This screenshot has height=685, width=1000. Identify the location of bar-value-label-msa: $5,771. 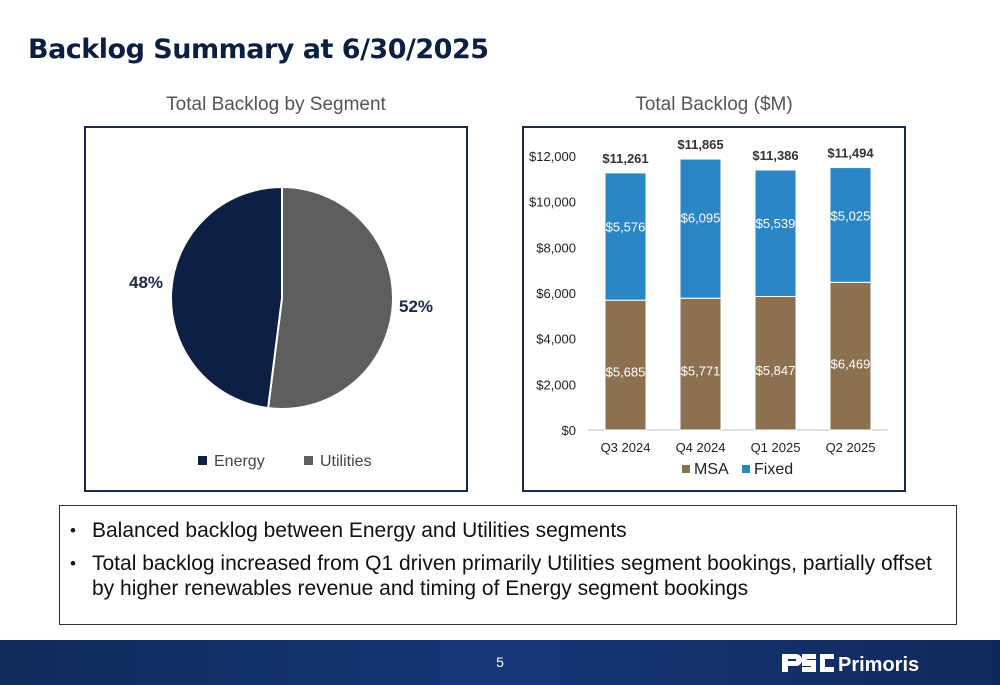
(701, 371).